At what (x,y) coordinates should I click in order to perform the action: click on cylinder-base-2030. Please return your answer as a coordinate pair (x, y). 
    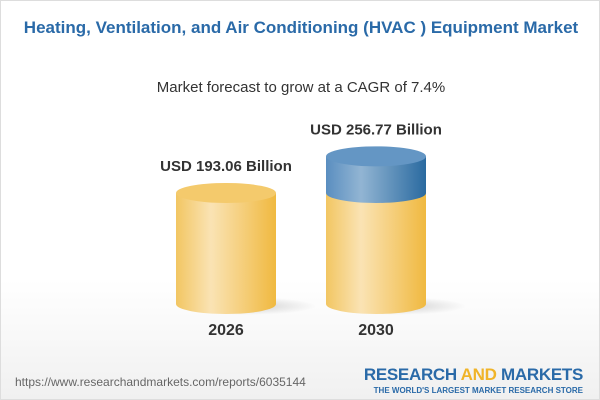
    Looking at the image, I should click on (376, 253).